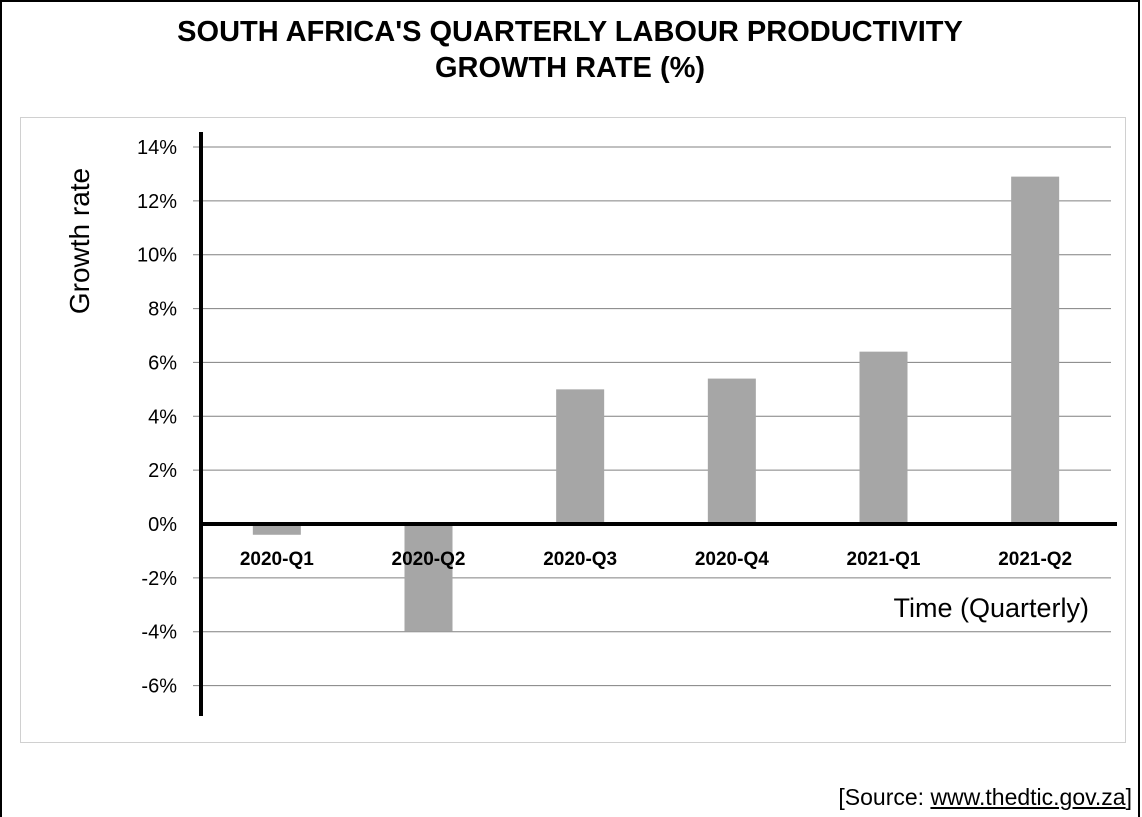 Image resolution: width=1142 pixels, height=817 pixels. What do you see at coordinates (159, 687) in the screenshot?
I see `y-tick-label: -6%` at bounding box center [159, 687].